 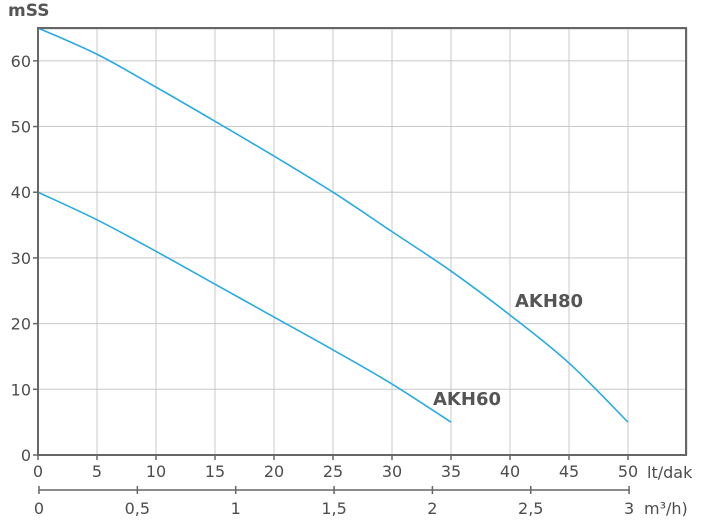 What do you see at coordinates (21, 258) in the screenshot?
I see `y-tick-label: 30` at bounding box center [21, 258].